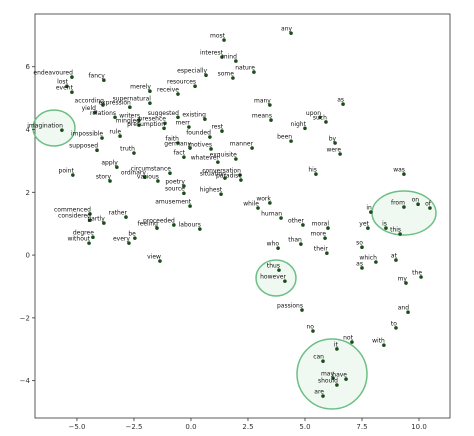 The image size is (474, 436). I want to click on point-label: this, so click(395, 230).